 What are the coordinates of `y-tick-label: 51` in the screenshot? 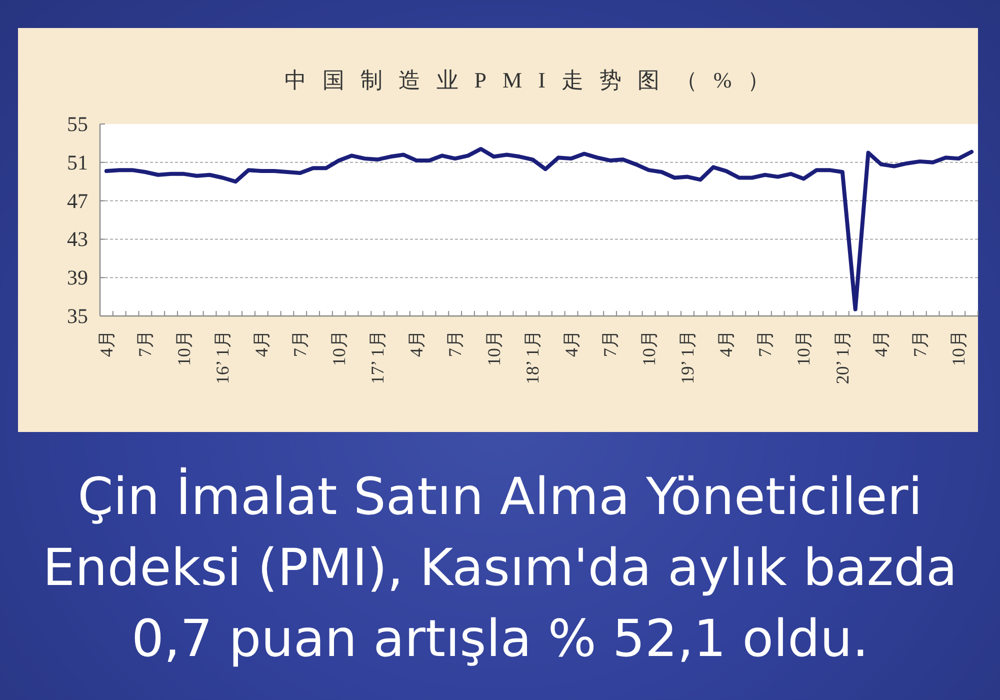 It's located at (77, 162).